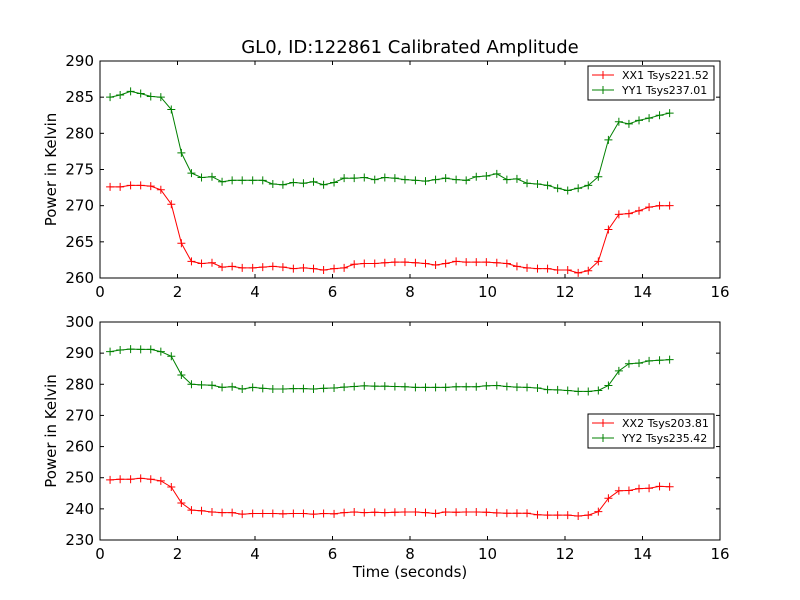  I want to click on legend-label: YY1 Tsys237.01, so click(664, 90).